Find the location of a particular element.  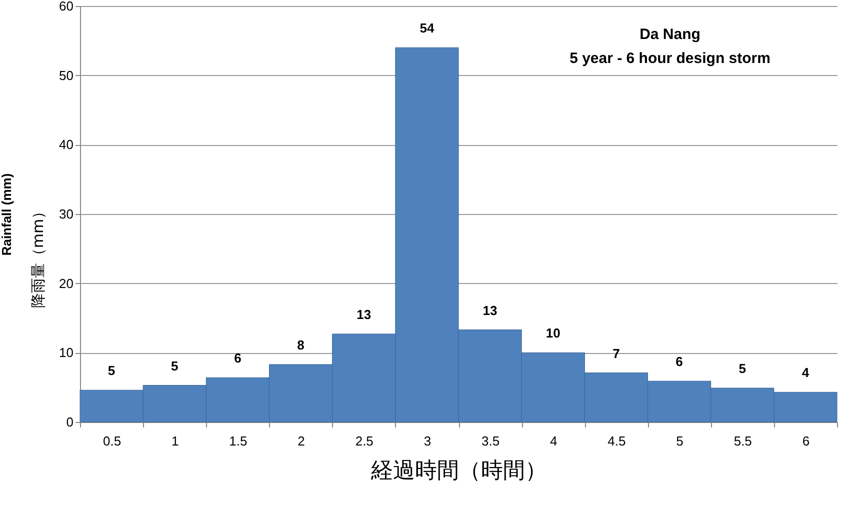

x-tick-label: 5.5 is located at coordinates (743, 441).